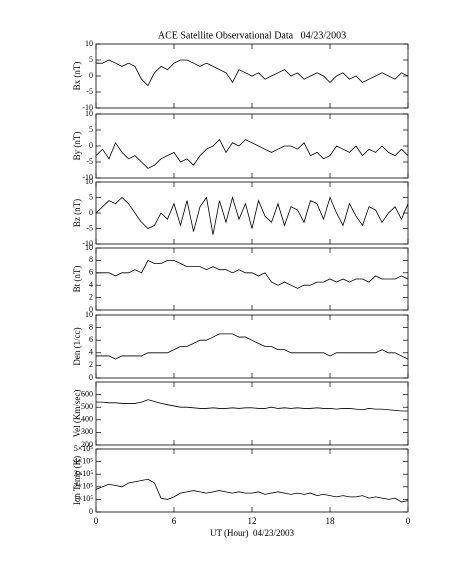 This screenshot has width=453, height=566. I want to click on y-tick-label: 1×10⁵, so click(84, 498).